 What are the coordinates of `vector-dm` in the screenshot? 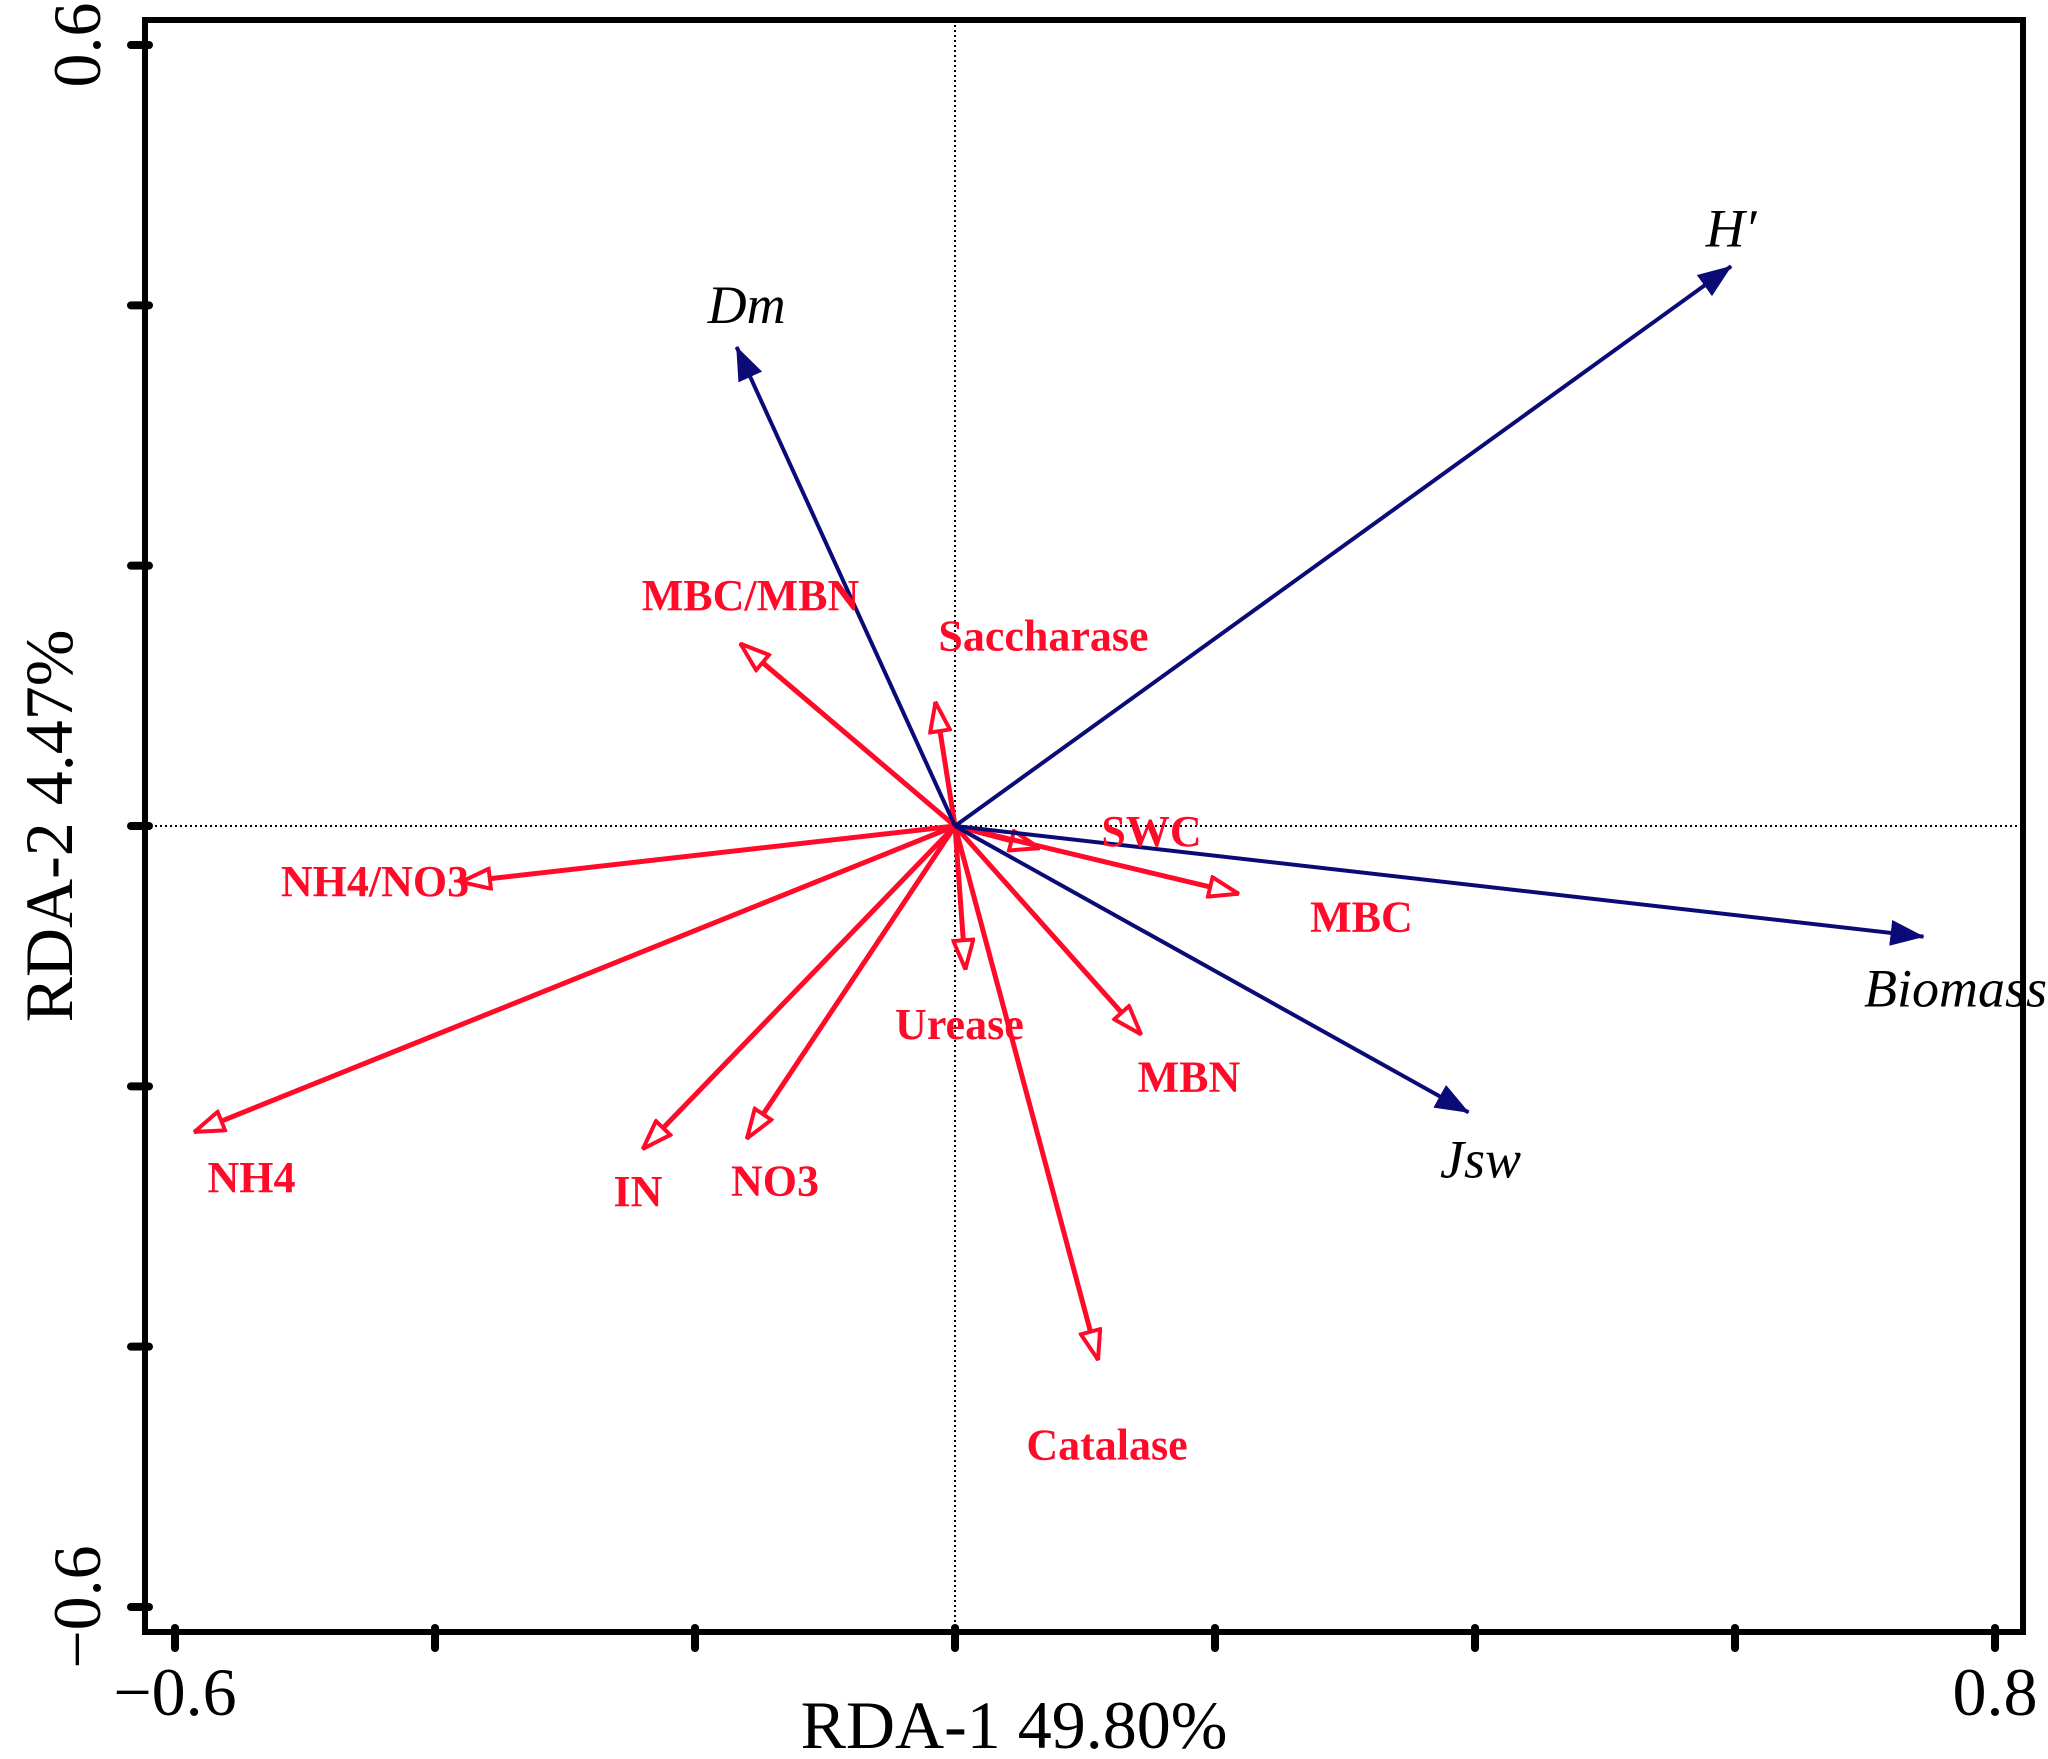 It's located at (845, 586).